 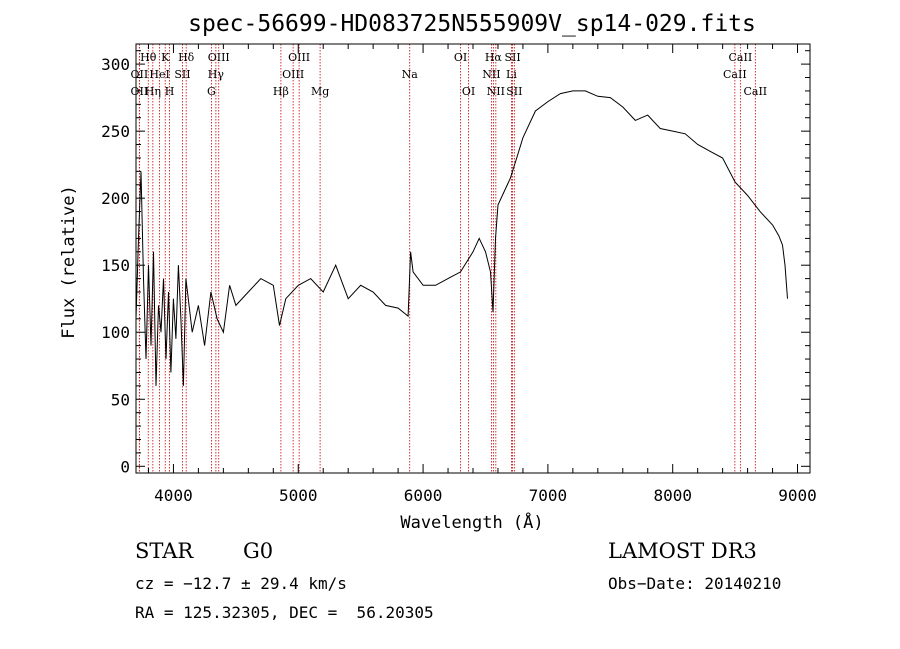 What do you see at coordinates (281, 91) in the screenshot?
I see `spectral-line-label: Hβ` at bounding box center [281, 91].